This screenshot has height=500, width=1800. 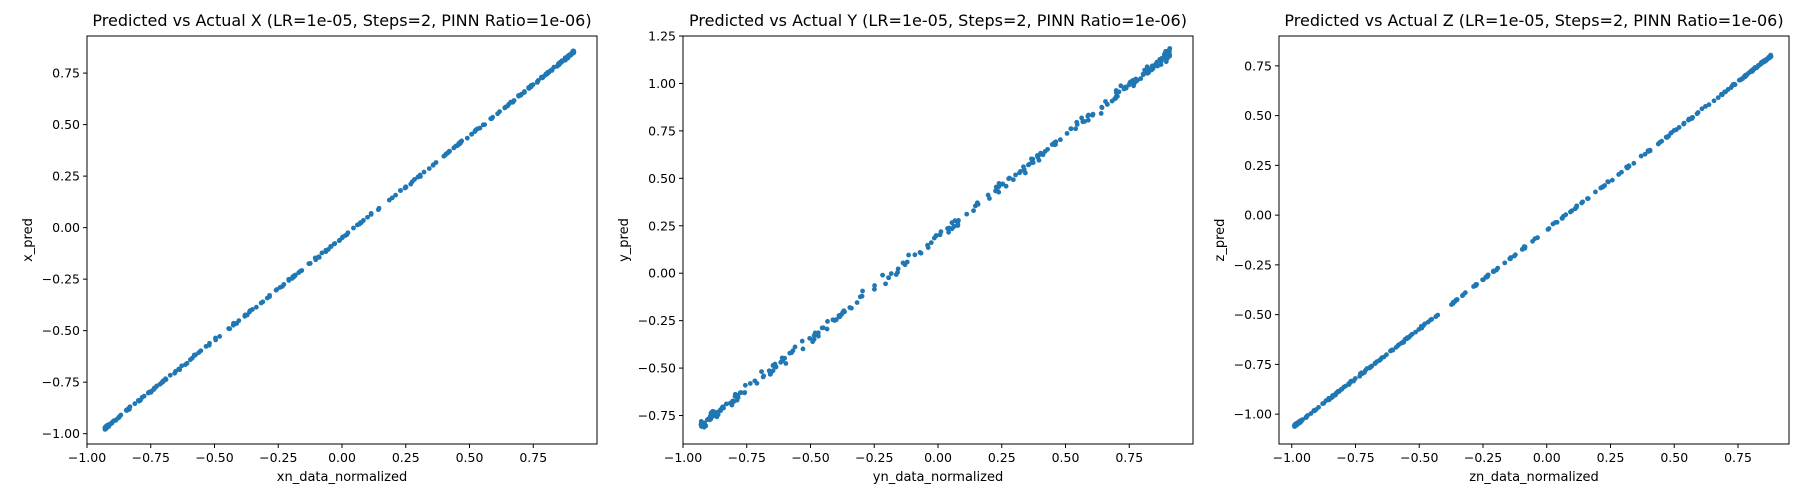 What do you see at coordinates (342, 477) in the screenshot?
I see `x-axis-label: xn_data_normalized` at bounding box center [342, 477].